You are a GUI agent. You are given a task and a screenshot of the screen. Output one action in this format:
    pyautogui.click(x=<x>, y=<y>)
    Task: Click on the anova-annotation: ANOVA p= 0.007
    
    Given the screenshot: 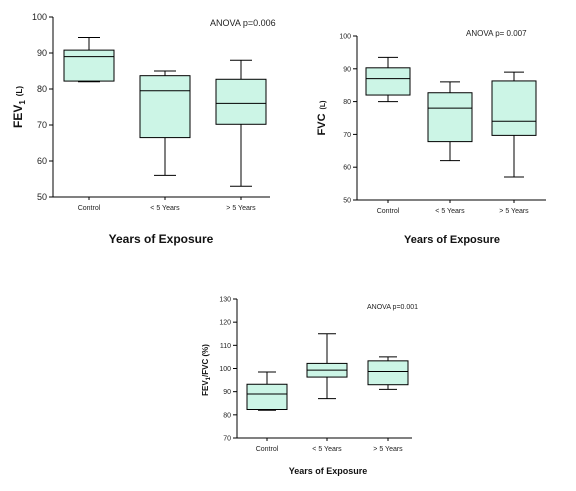 What is the action you would take?
    pyautogui.click(x=496, y=33)
    